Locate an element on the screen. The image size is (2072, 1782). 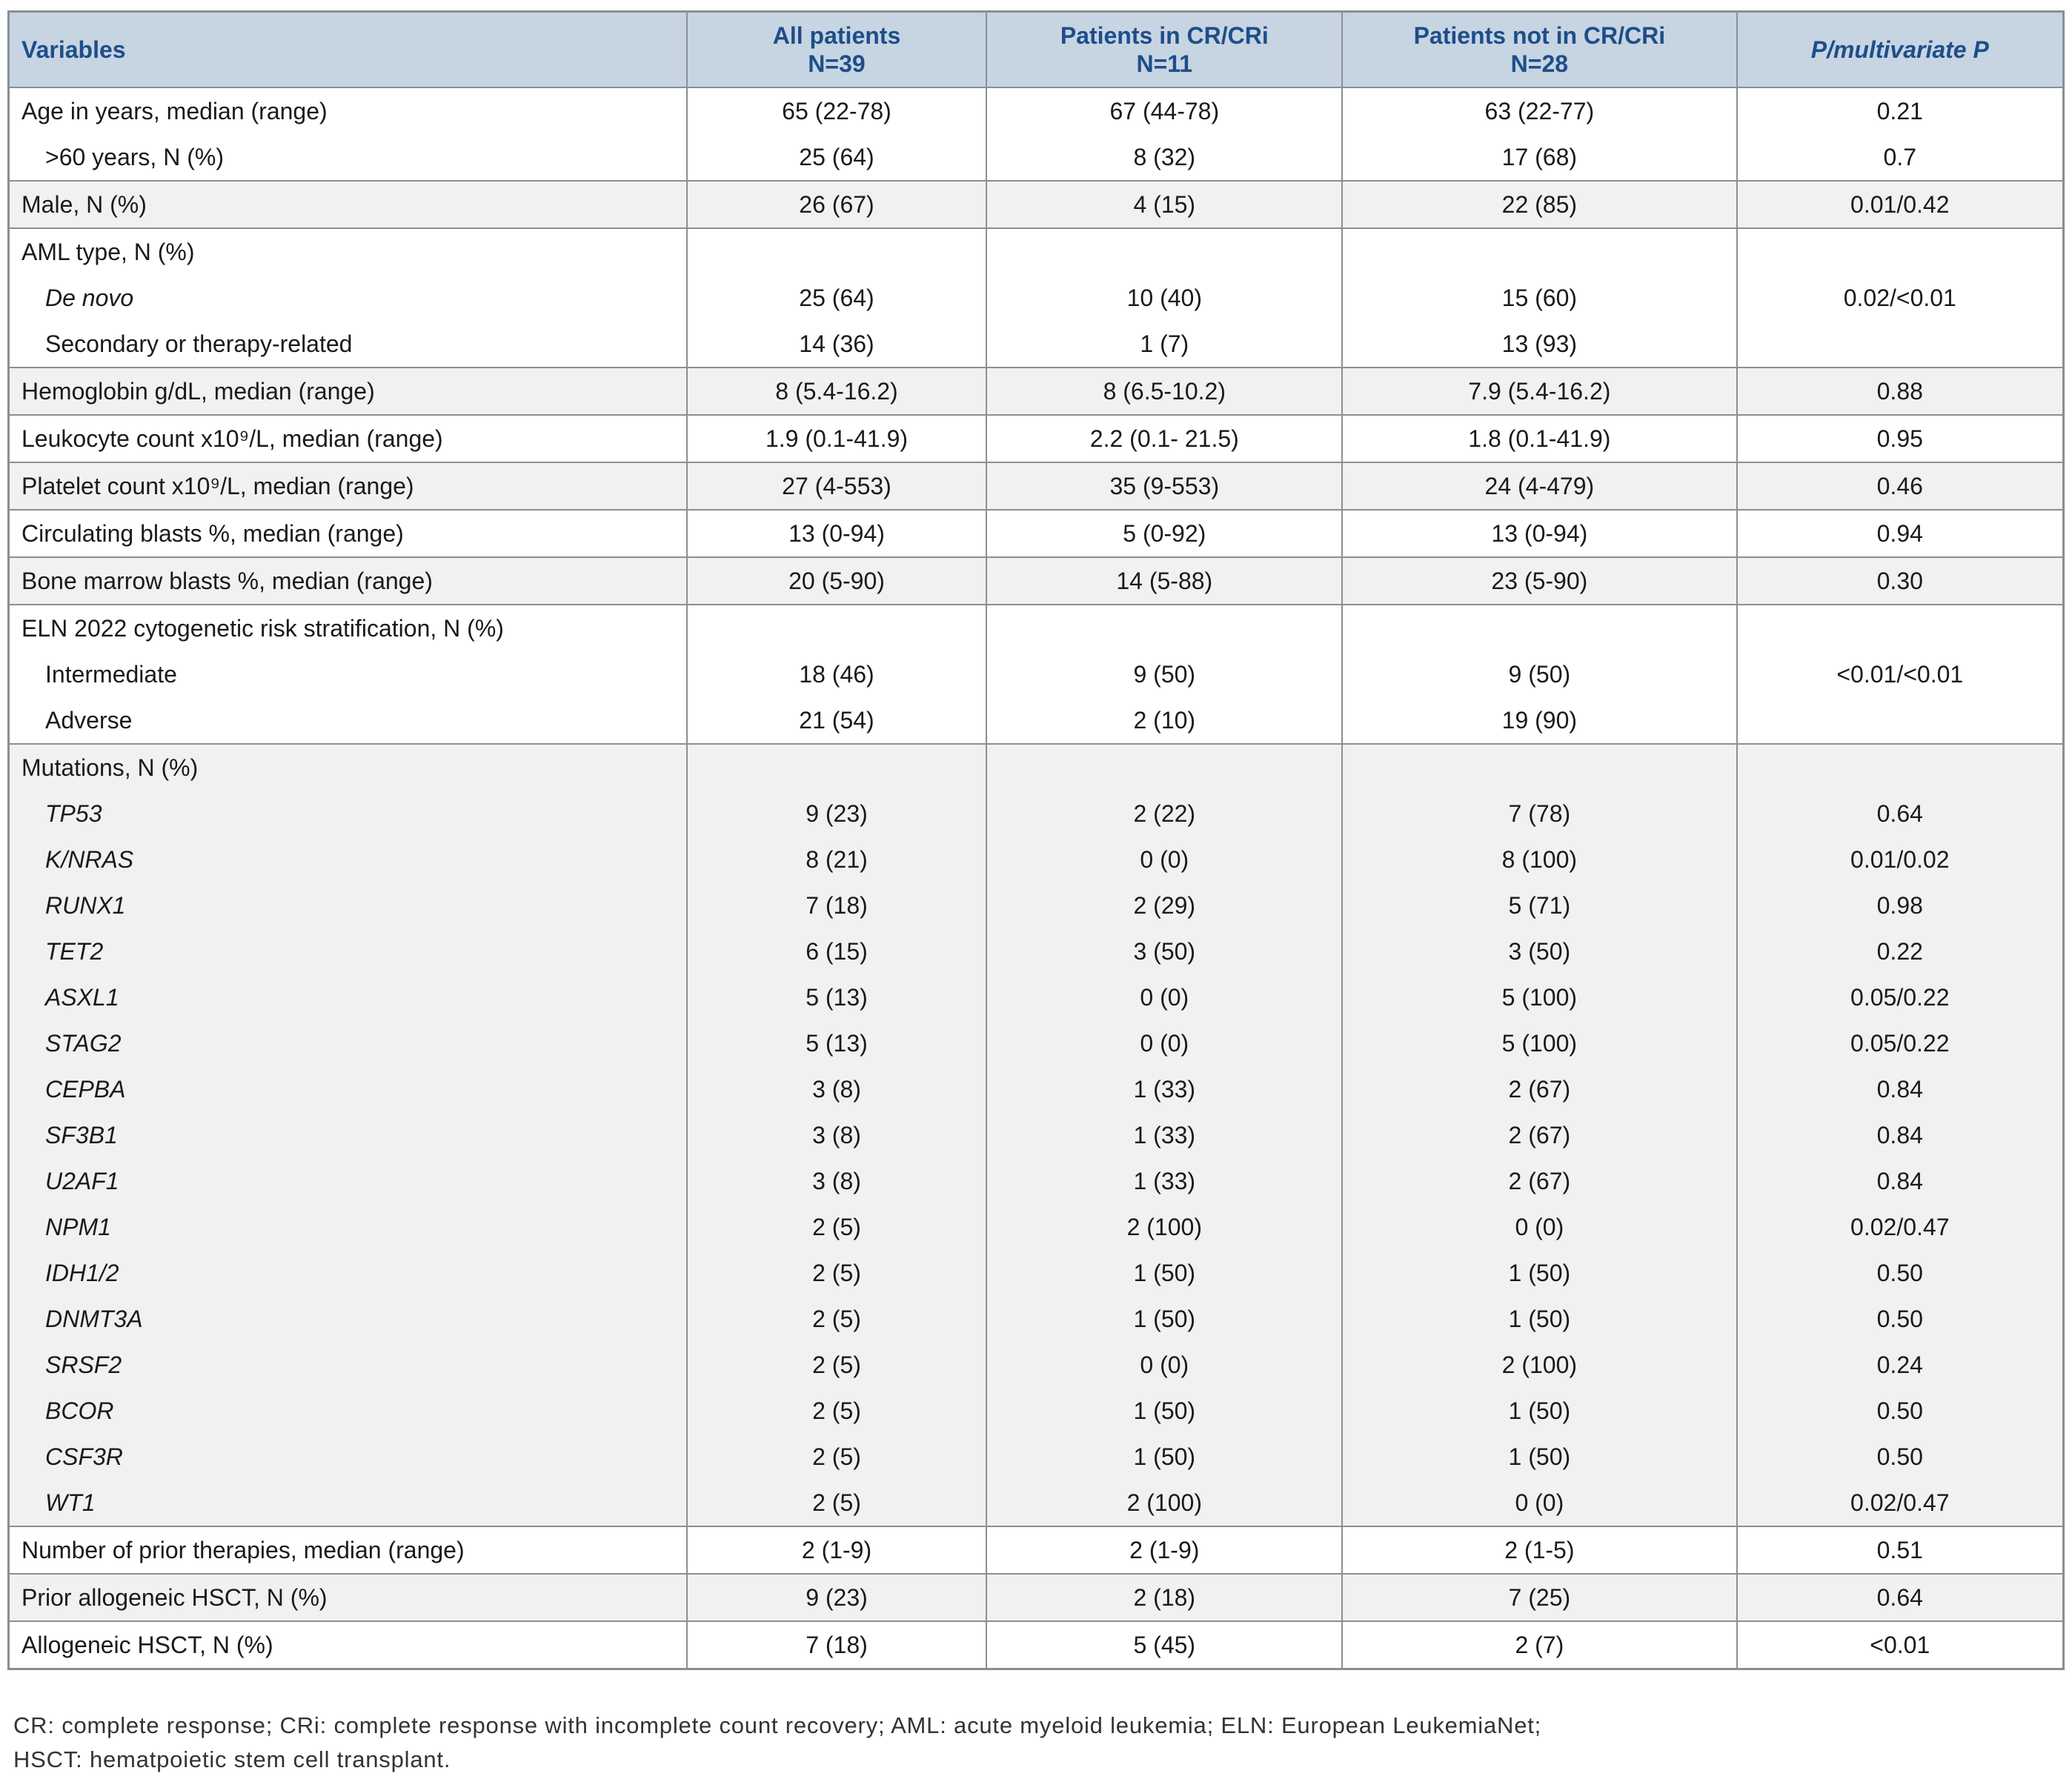
table-row: NPM1 2 (5) 2 (100) 0 (0) 0.02/0.47 is located at coordinates (1036, 1227).